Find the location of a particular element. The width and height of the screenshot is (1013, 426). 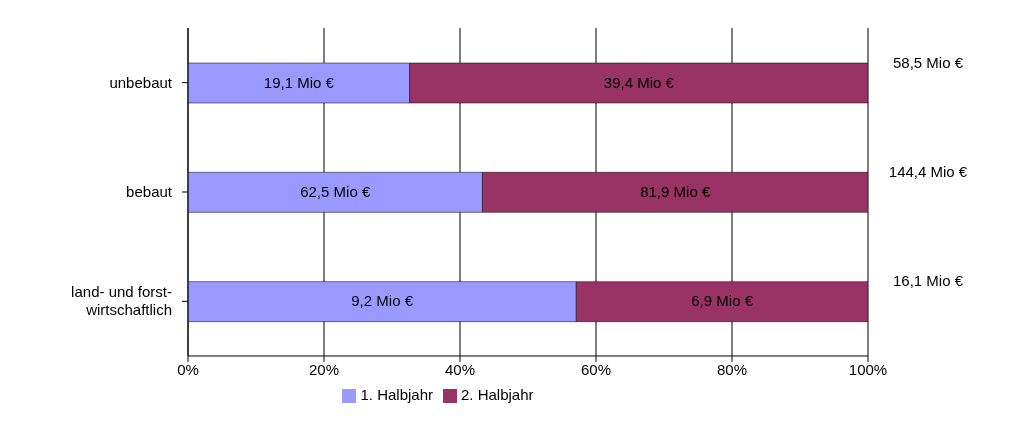

y-tick-label: unbebaut is located at coordinates (141, 82).